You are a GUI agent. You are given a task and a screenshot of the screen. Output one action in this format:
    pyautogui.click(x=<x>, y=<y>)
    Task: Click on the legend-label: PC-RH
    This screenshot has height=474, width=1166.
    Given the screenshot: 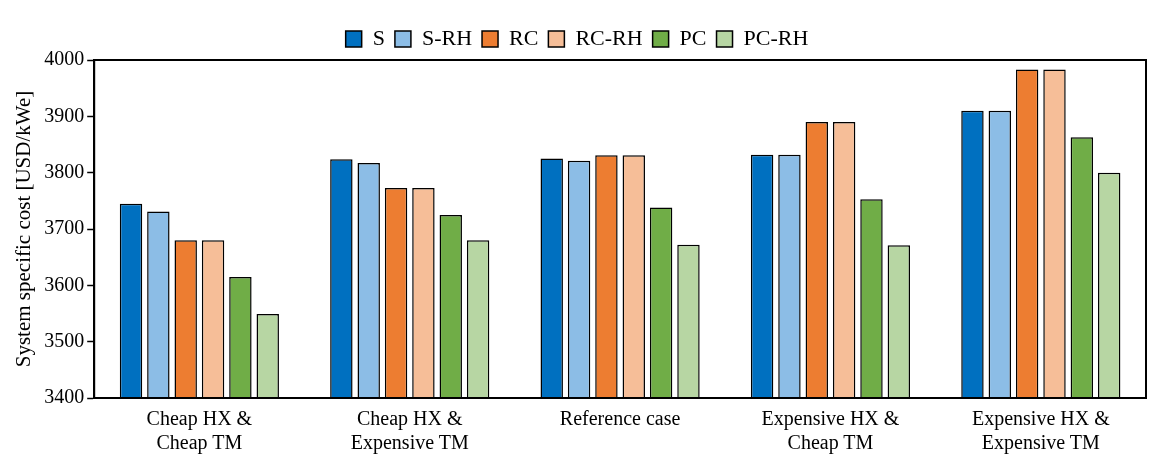 What is the action you would take?
    pyautogui.click(x=776, y=37)
    